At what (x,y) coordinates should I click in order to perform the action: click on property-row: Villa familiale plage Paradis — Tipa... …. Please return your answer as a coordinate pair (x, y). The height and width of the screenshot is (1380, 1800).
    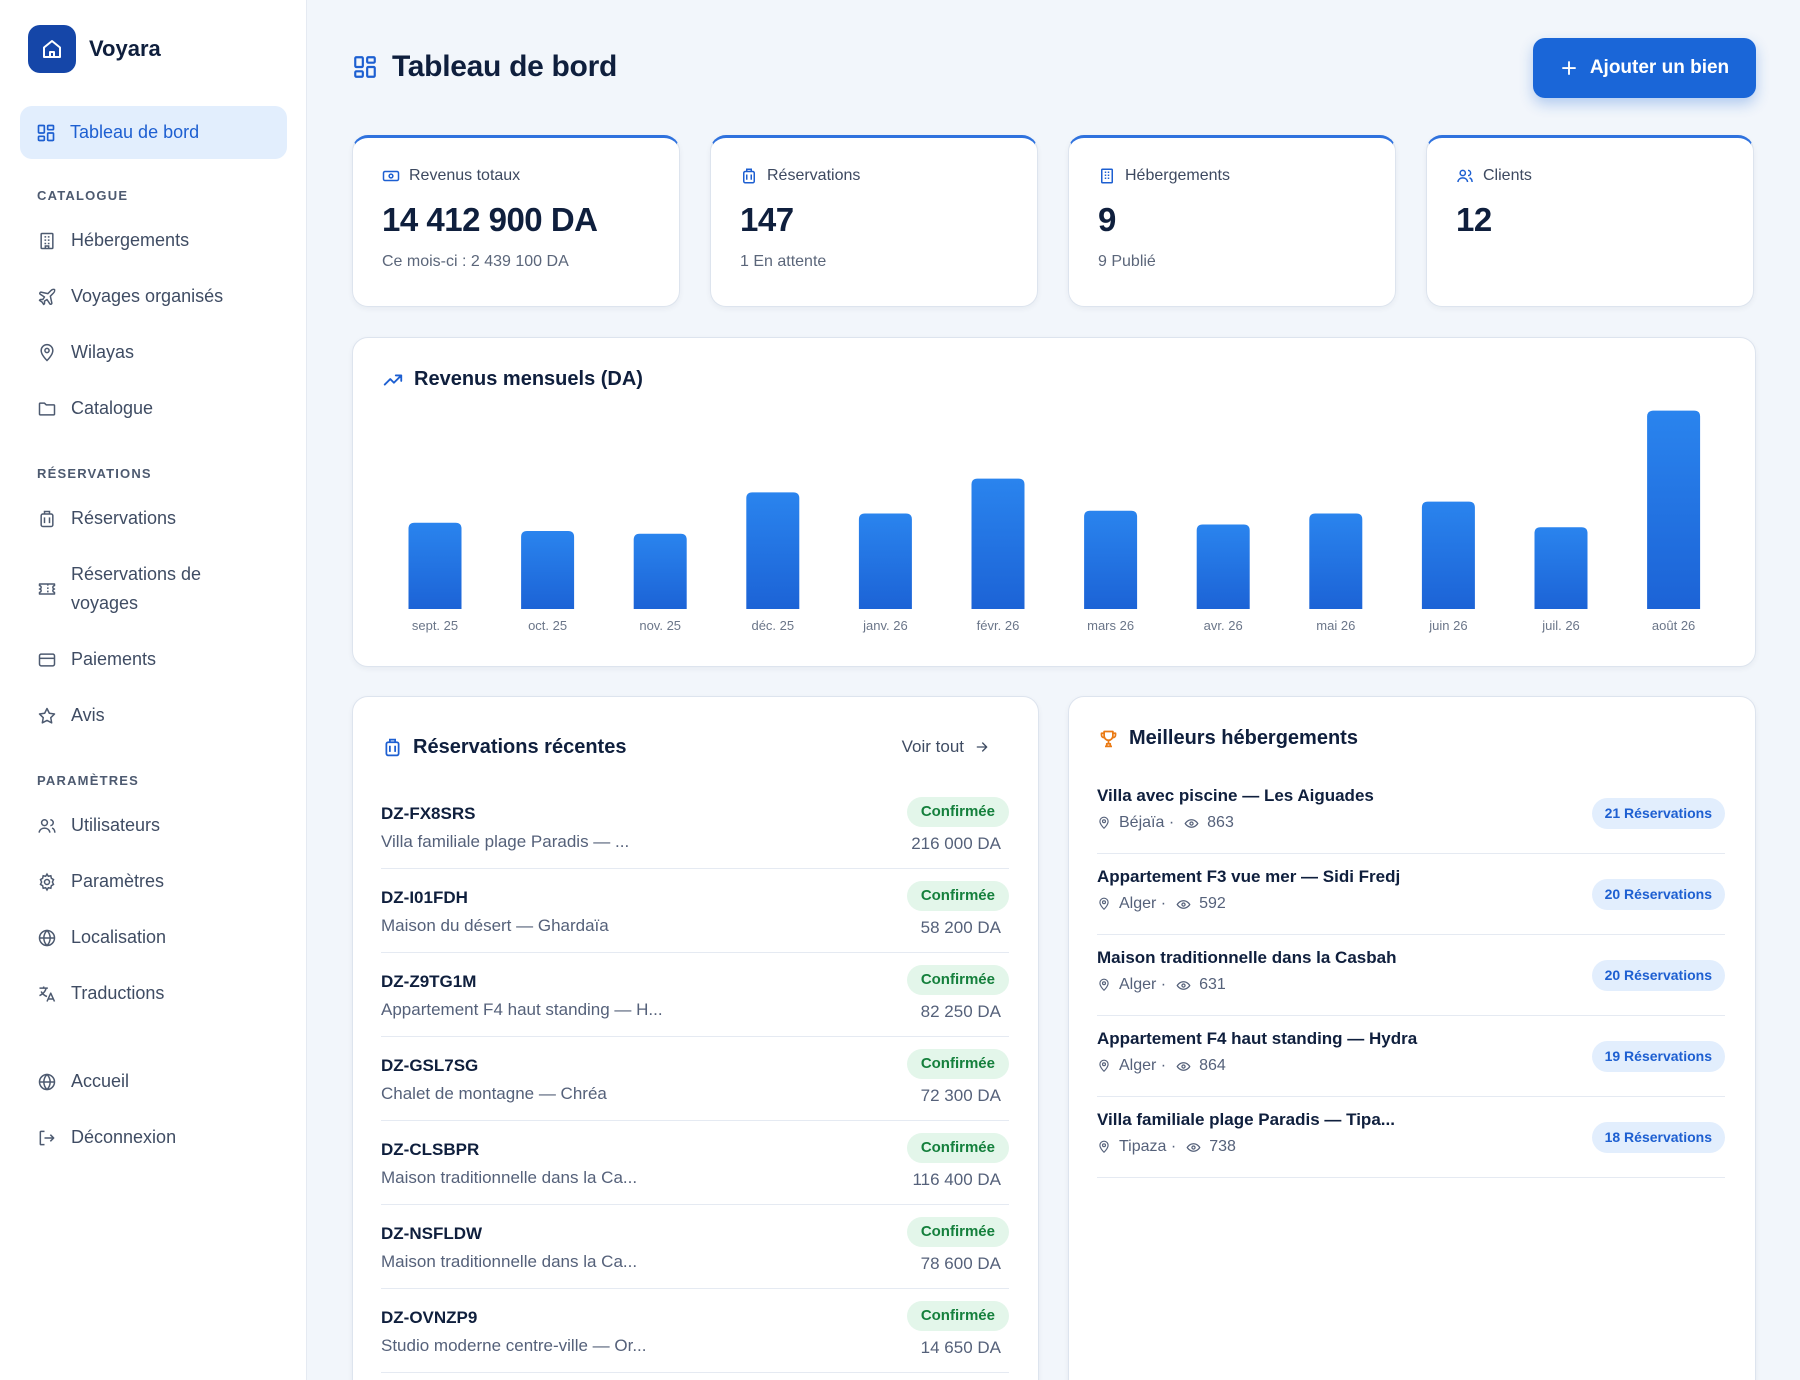
    Looking at the image, I should click on (1411, 1137).